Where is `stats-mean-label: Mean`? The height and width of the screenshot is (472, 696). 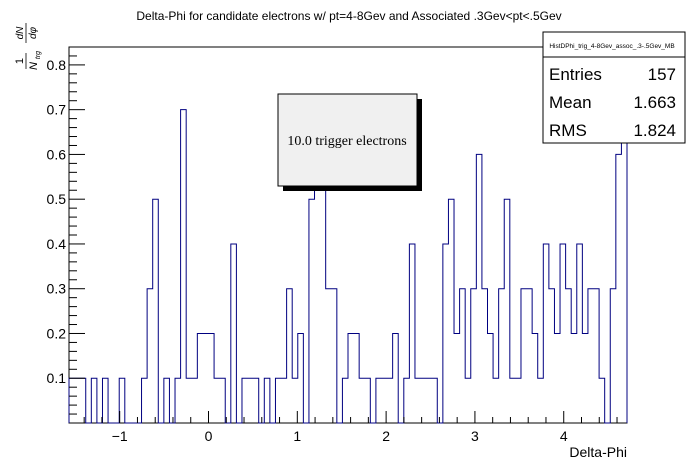 stats-mean-label: Mean is located at coordinates (570, 102).